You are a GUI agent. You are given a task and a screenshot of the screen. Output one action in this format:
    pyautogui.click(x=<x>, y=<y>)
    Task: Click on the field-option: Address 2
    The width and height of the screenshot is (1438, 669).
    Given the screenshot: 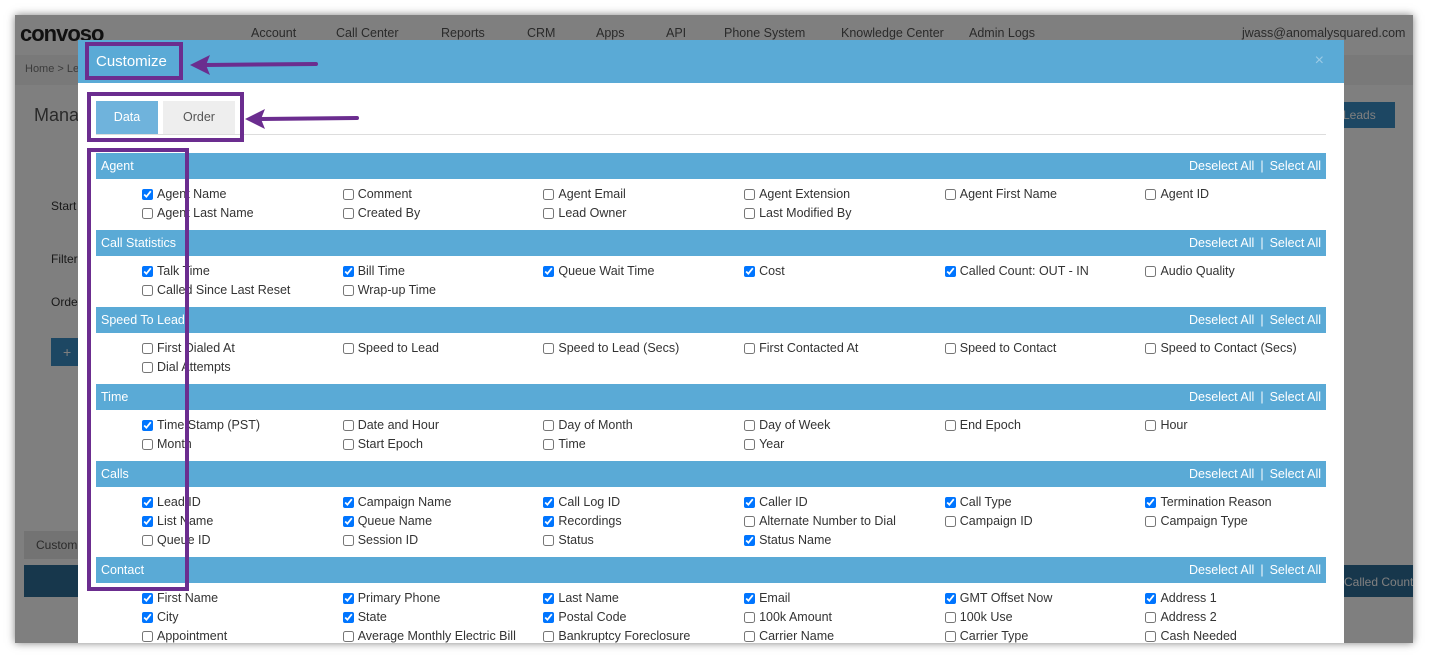 What is the action you would take?
    pyautogui.click(x=1245, y=617)
    